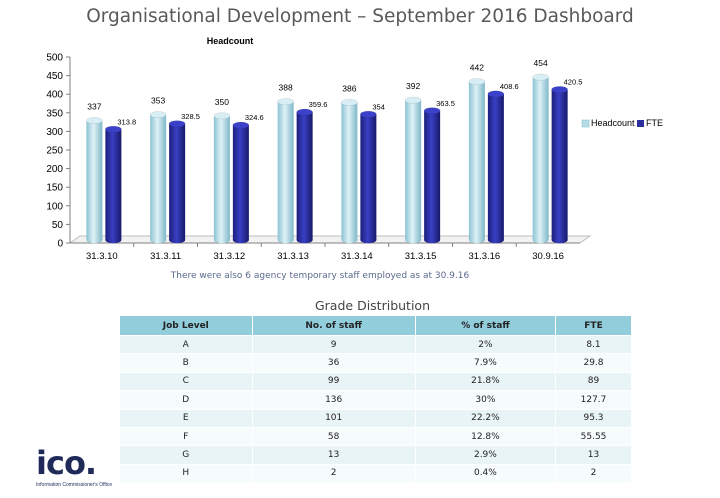  I want to click on cell-fte: 29.8, so click(593, 363).